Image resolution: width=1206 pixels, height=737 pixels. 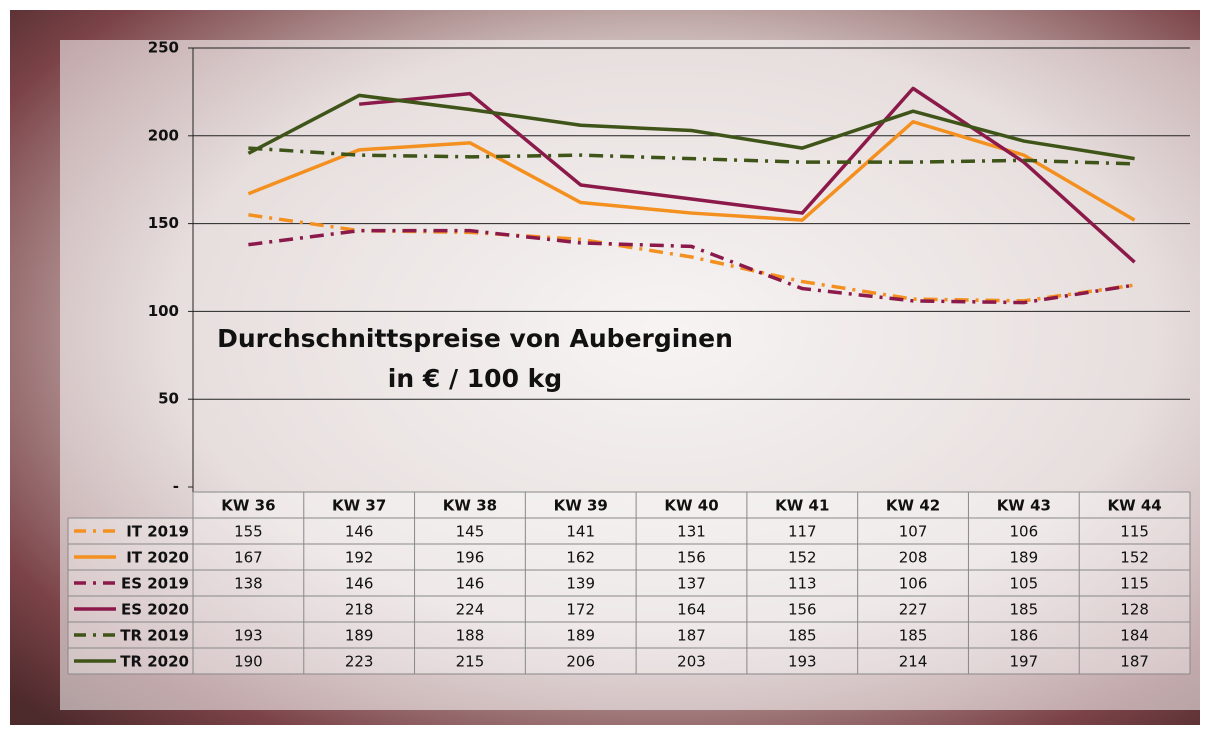 What do you see at coordinates (802, 506) in the screenshot?
I see `x-tick-label: KW 41` at bounding box center [802, 506].